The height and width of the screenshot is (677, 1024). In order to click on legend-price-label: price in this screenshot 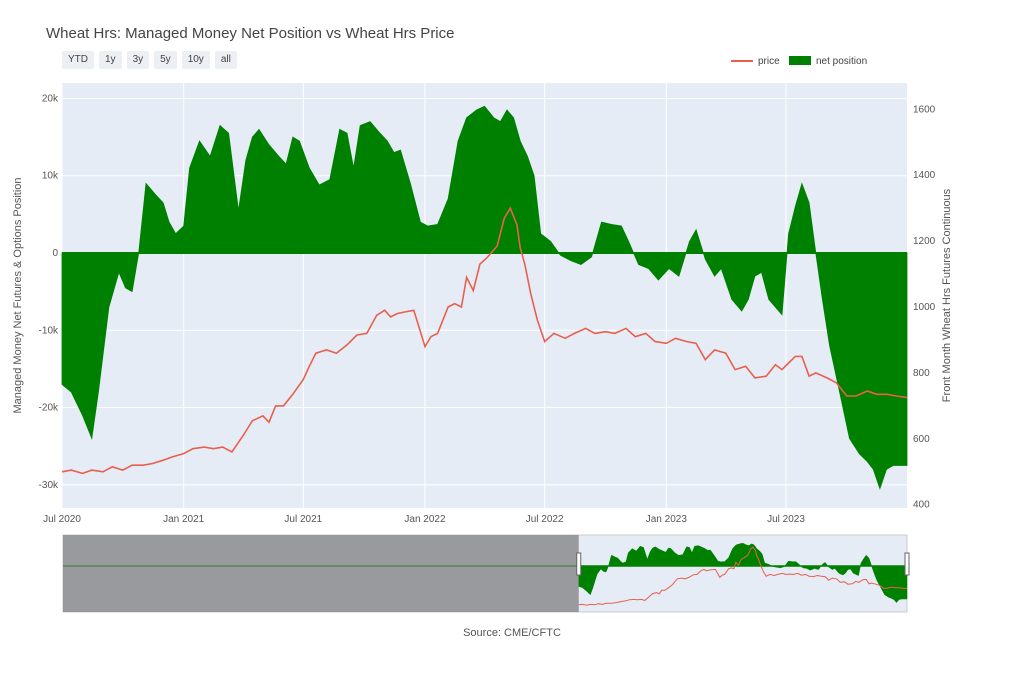, I will do `click(769, 61)`.